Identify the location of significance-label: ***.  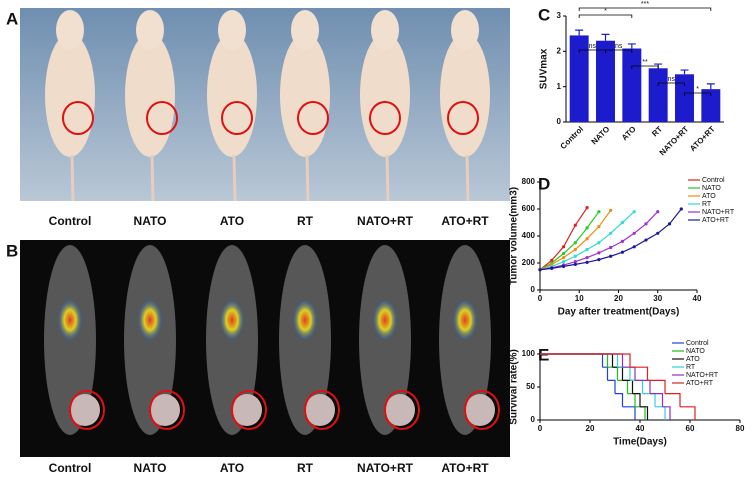
(645, 4).